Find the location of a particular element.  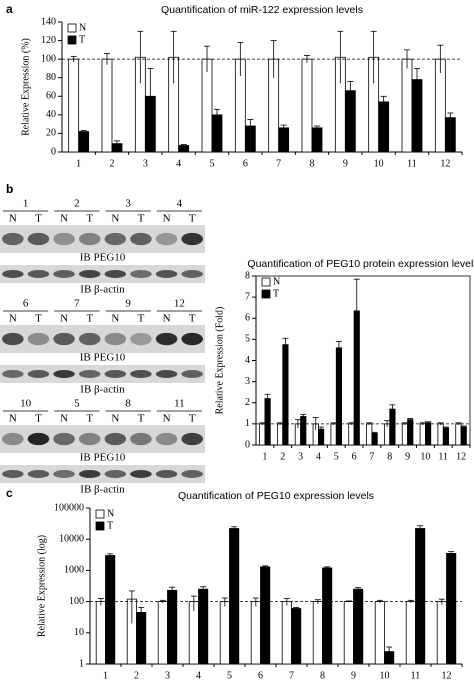

y-axis-label: Relative Expression (Fold) is located at coordinates (219, 361).